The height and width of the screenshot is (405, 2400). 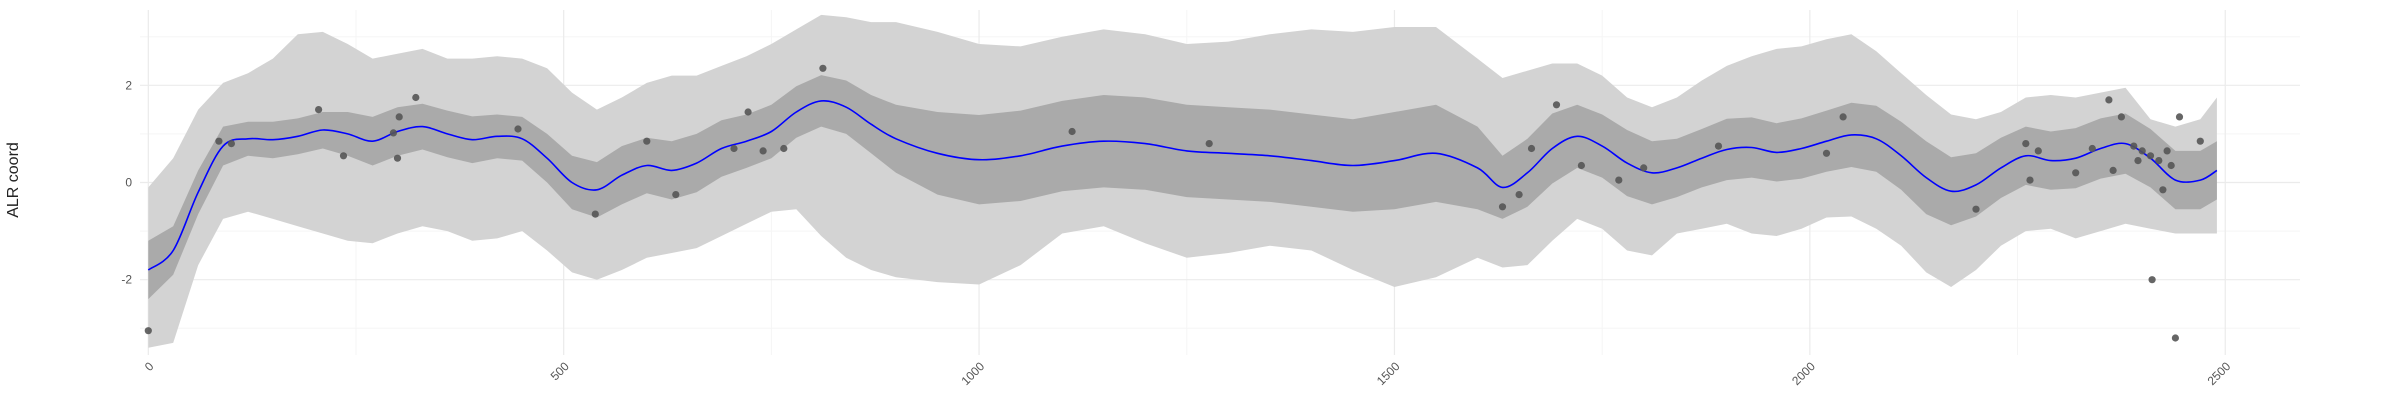 What do you see at coordinates (128, 85) in the screenshot?
I see `y-tick-label: 2` at bounding box center [128, 85].